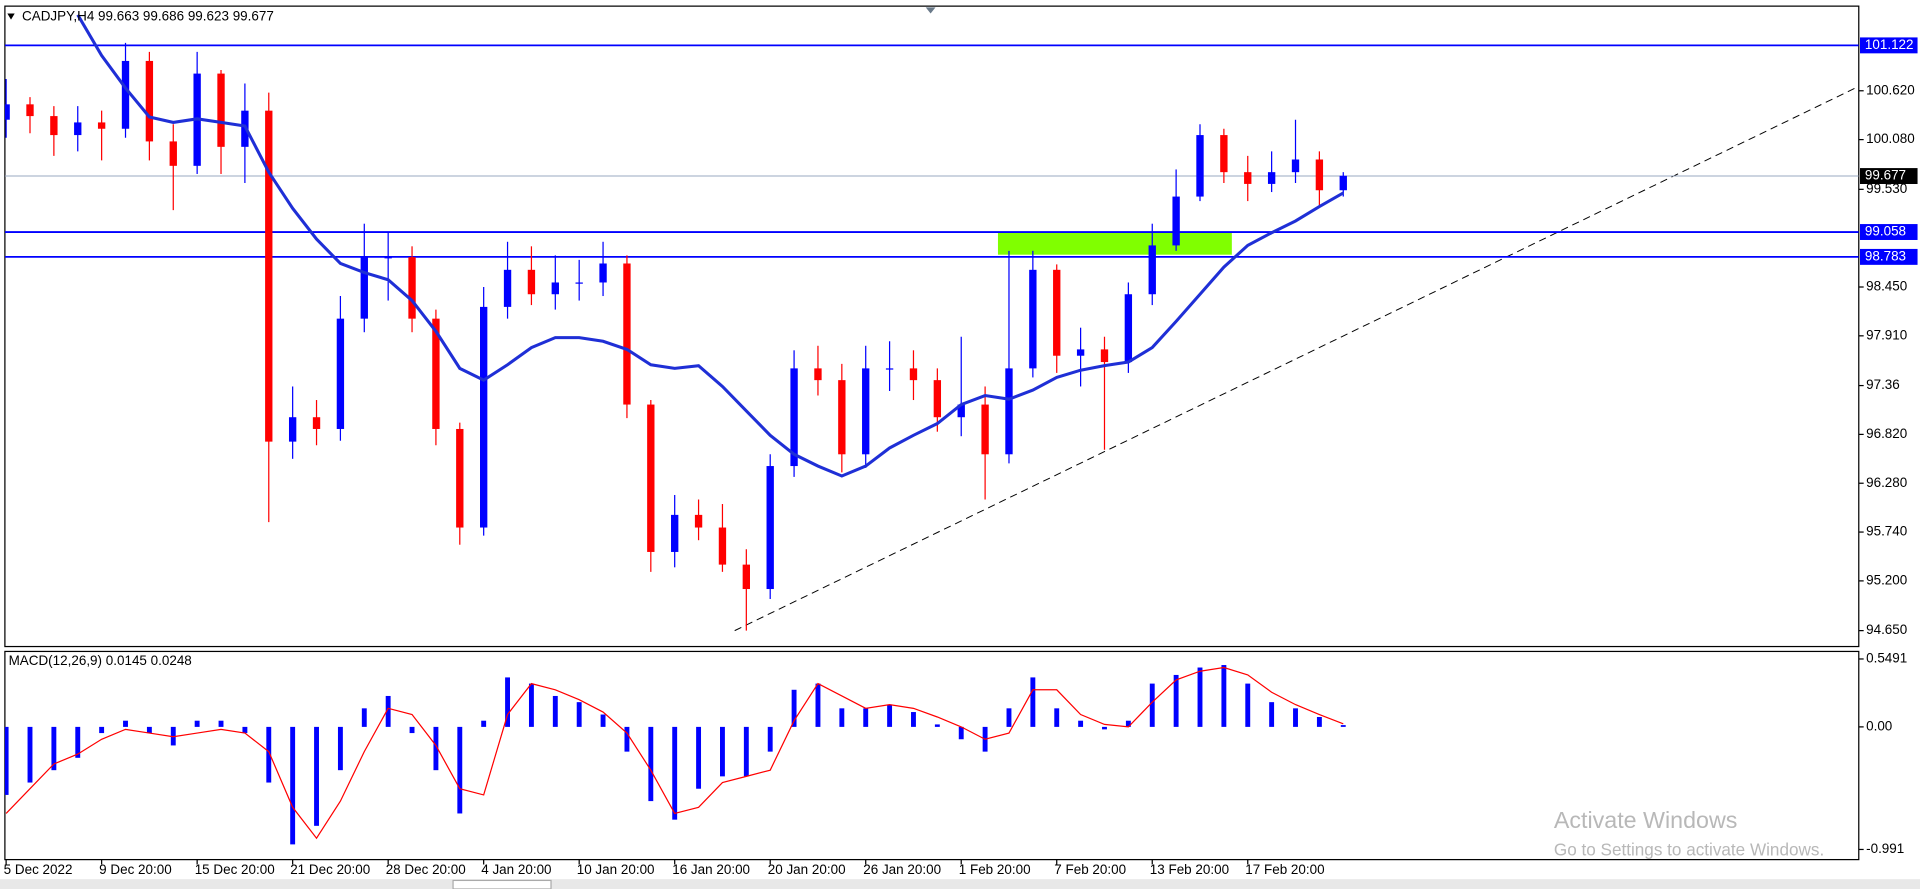 The width and height of the screenshot is (1920, 889). What do you see at coordinates (135, 869) in the screenshot?
I see `x-tick-label: 9 Dec 20:00` at bounding box center [135, 869].